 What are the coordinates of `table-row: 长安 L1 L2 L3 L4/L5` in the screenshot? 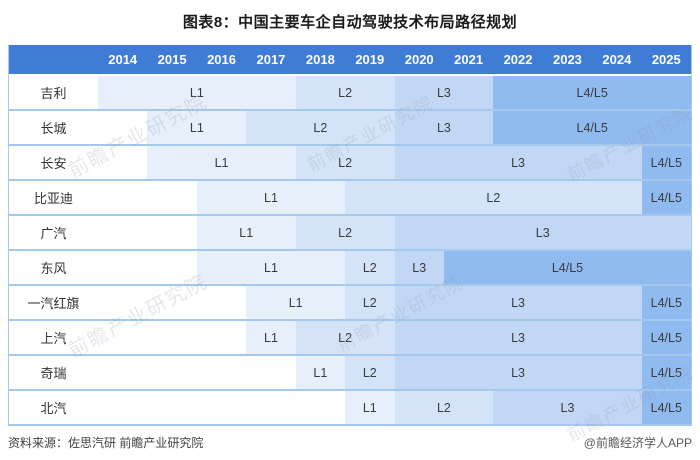 It's located at (350, 163).